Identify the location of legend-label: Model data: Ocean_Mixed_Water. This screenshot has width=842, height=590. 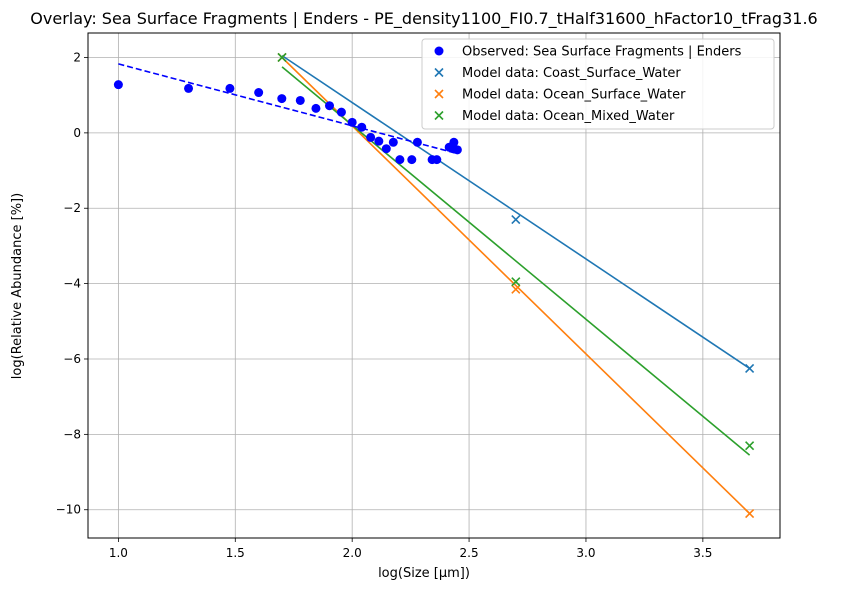
(568, 116).